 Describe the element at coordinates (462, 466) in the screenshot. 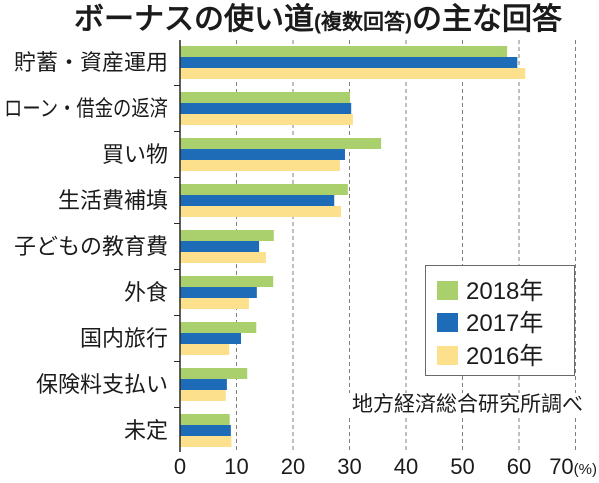

I see `x-tick-label-50: 50` at that location.